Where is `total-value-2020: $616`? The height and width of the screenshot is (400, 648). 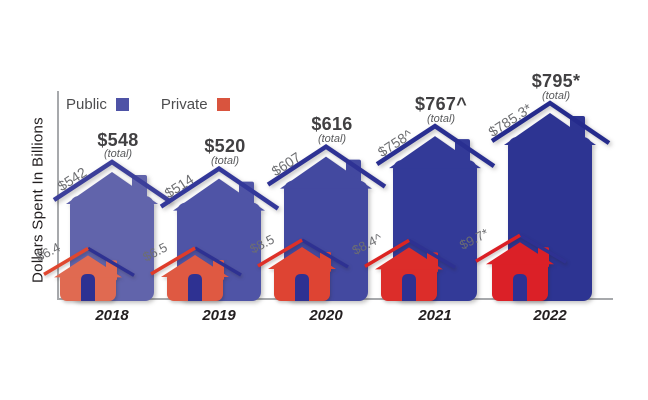
total-value-2020: $616 is located at coordinates (332, 124).